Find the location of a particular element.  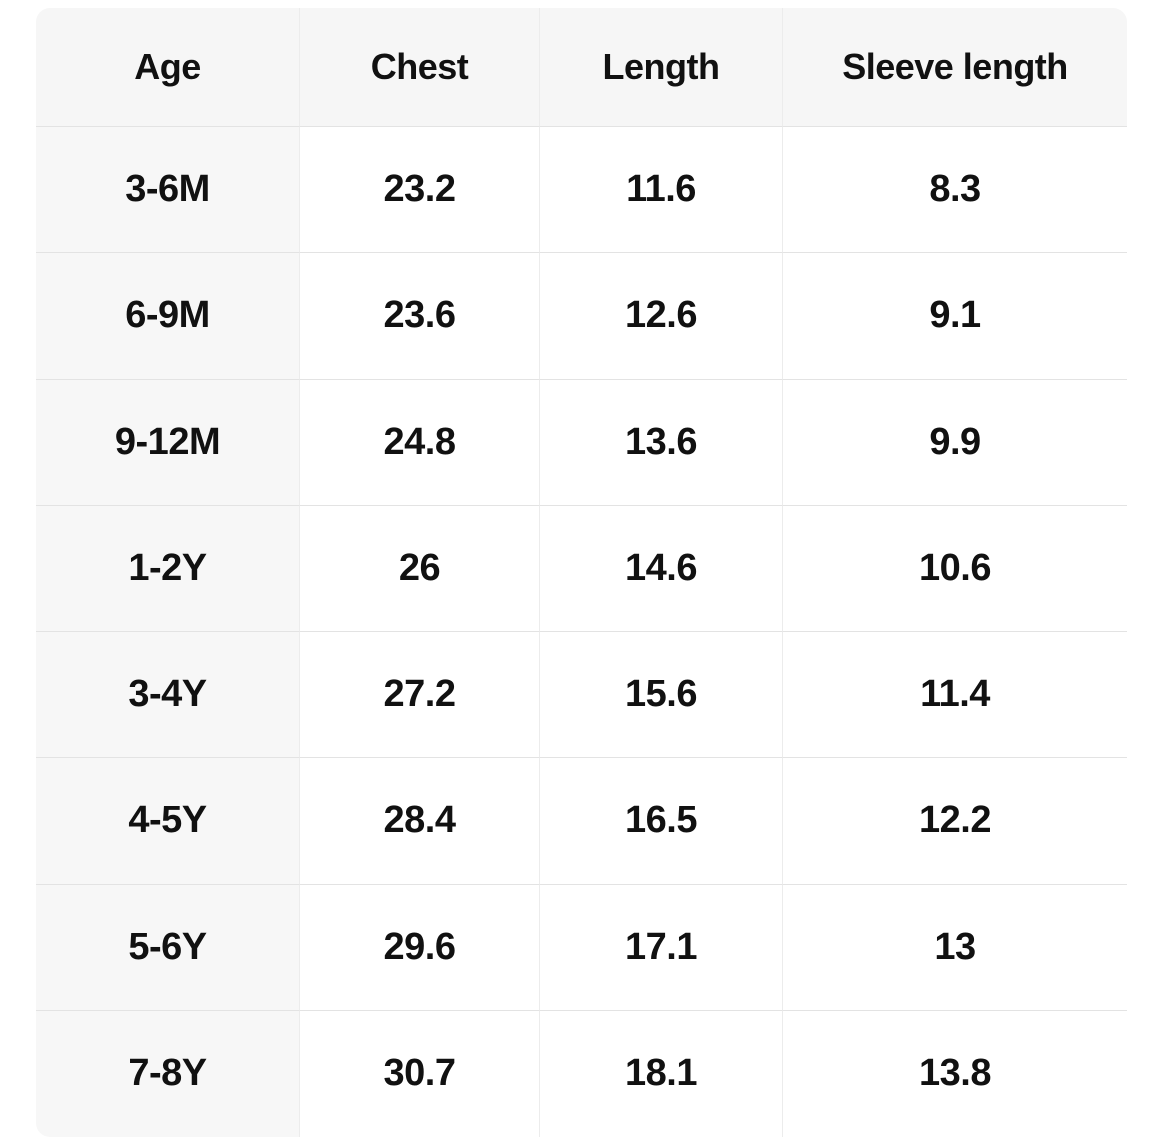

age-label-cell: 7-8Y is located at coordinates (168, 1073).